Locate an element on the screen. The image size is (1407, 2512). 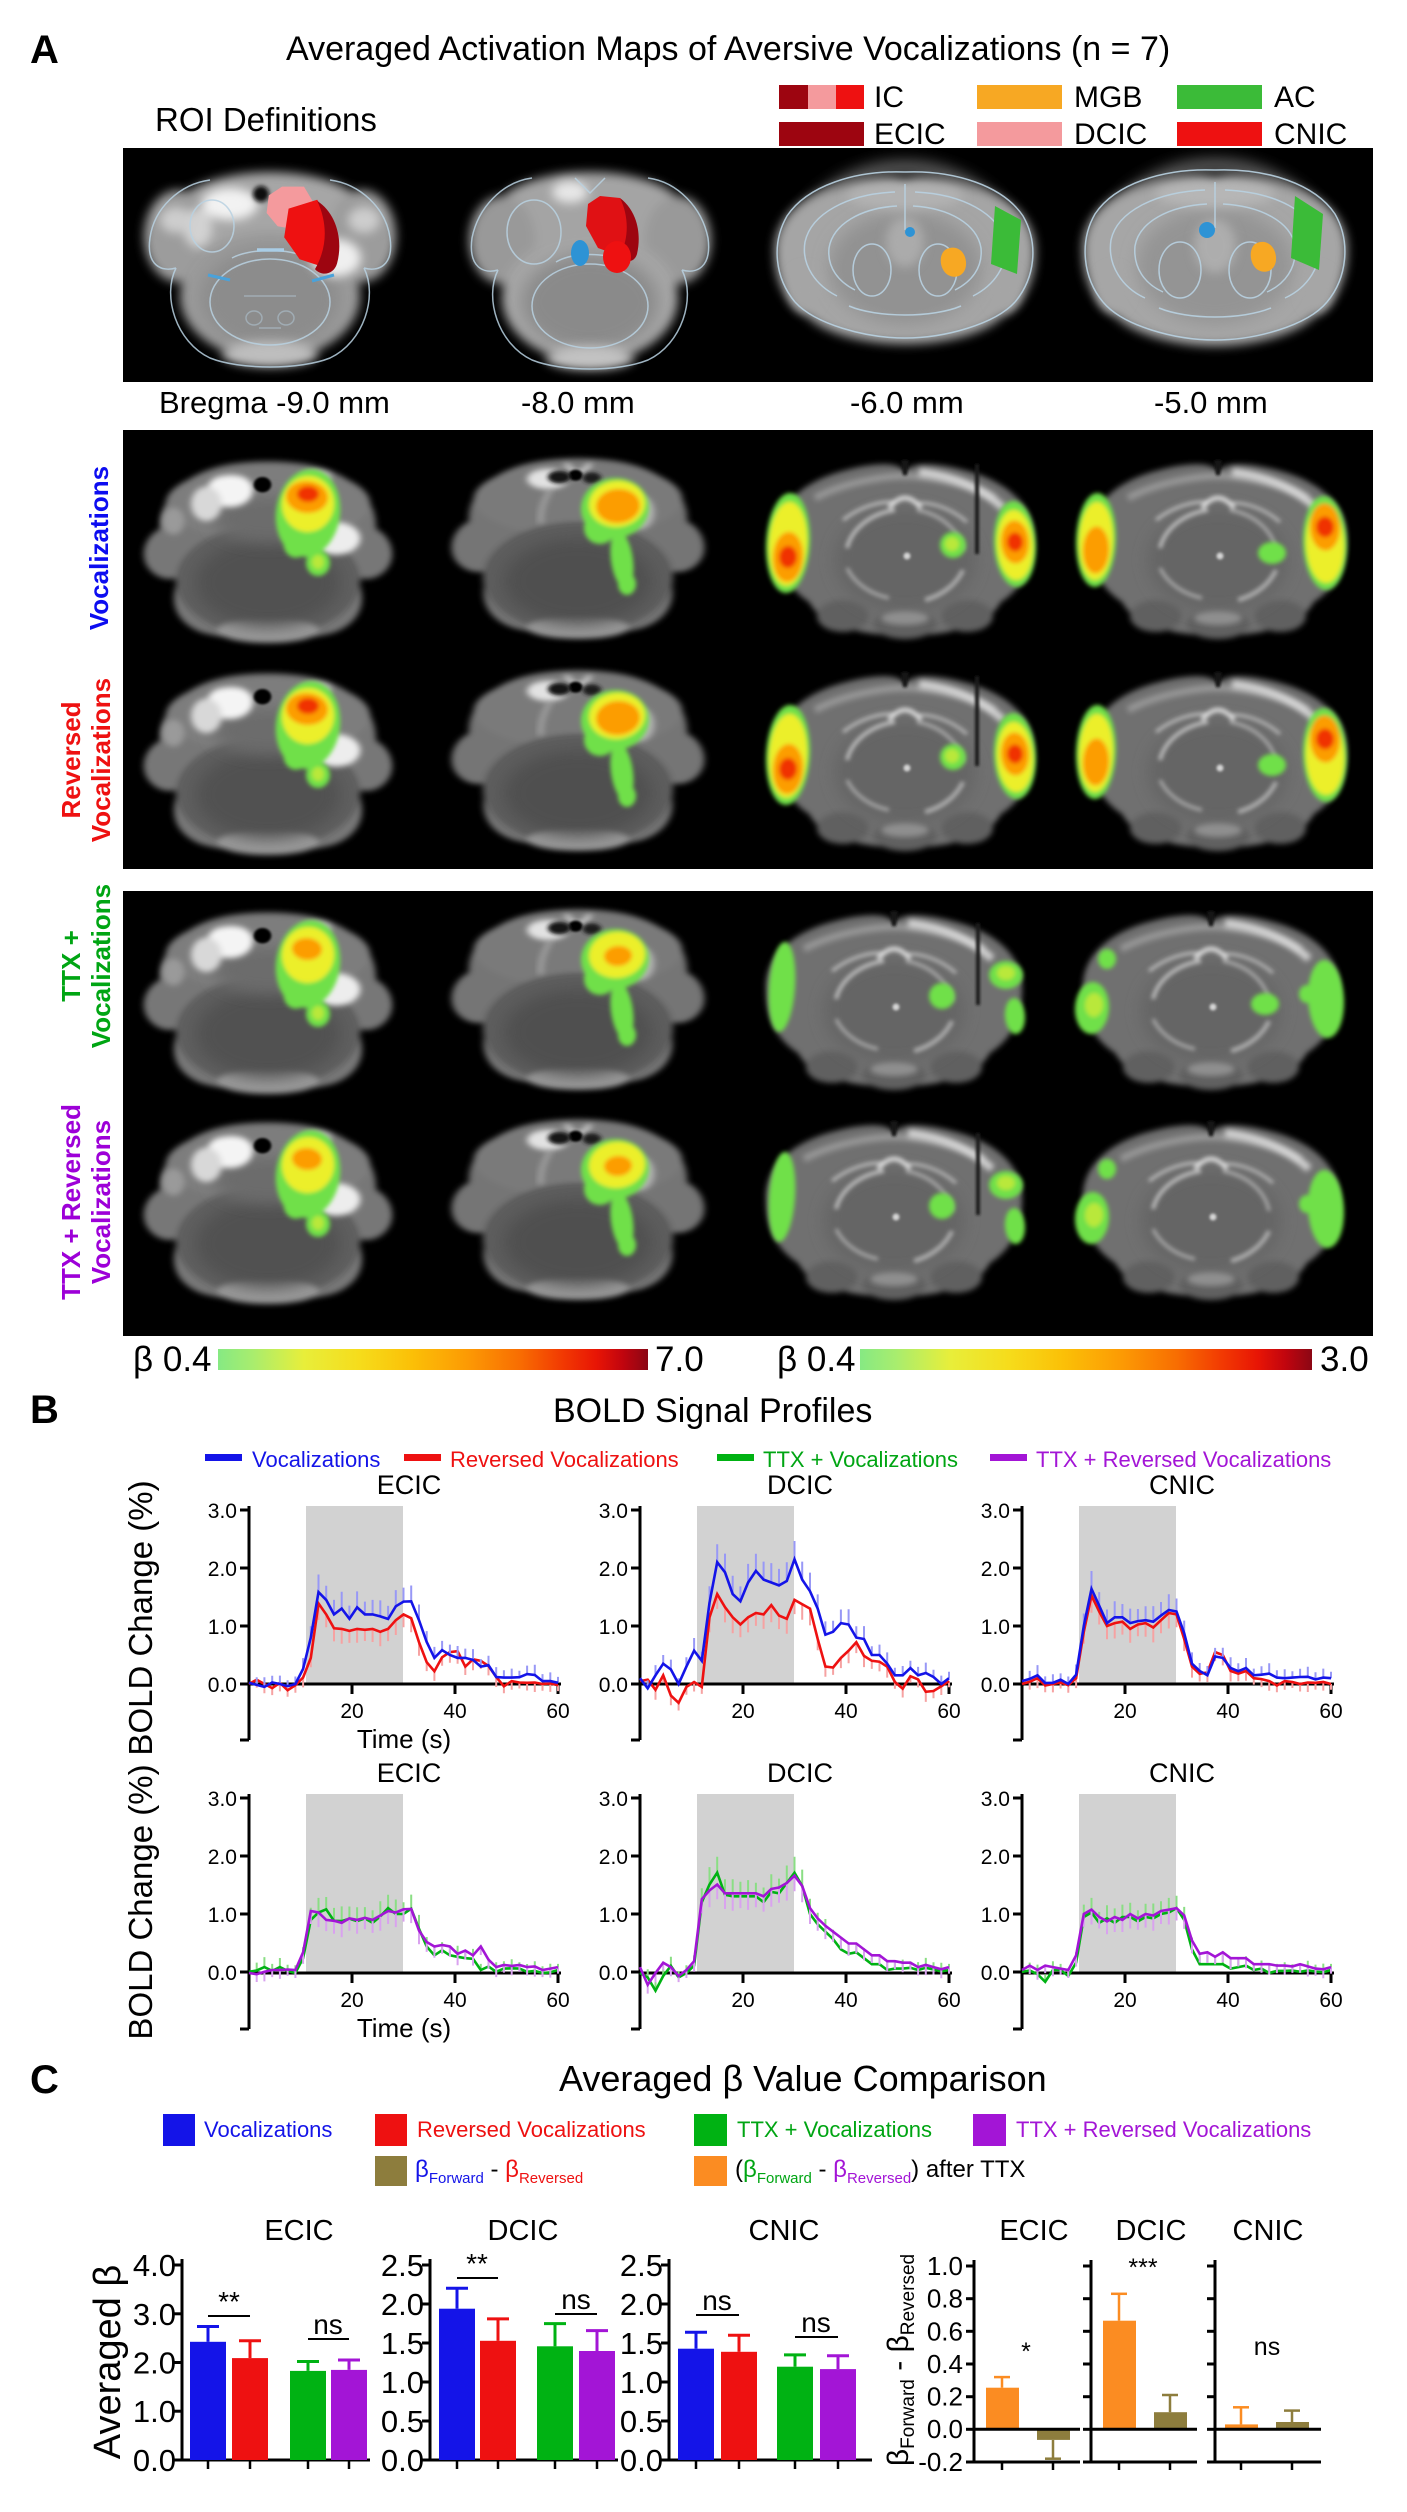
svg-text: Reversed is located at coordinates (71, 759).